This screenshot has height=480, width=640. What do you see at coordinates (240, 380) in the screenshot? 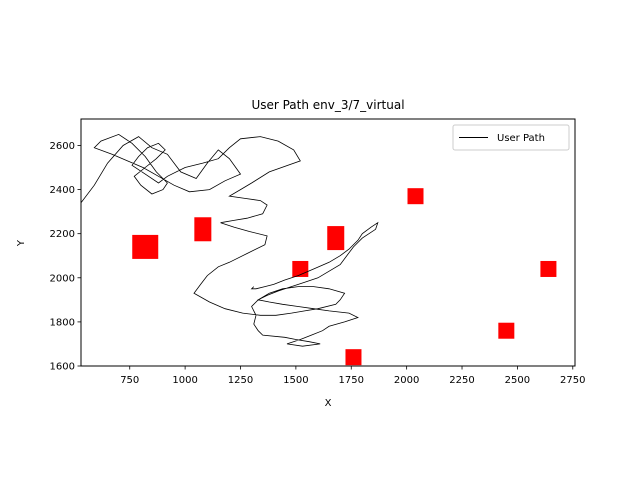
I see `x-tick-label: 1250` at bounding box center [240, 380].